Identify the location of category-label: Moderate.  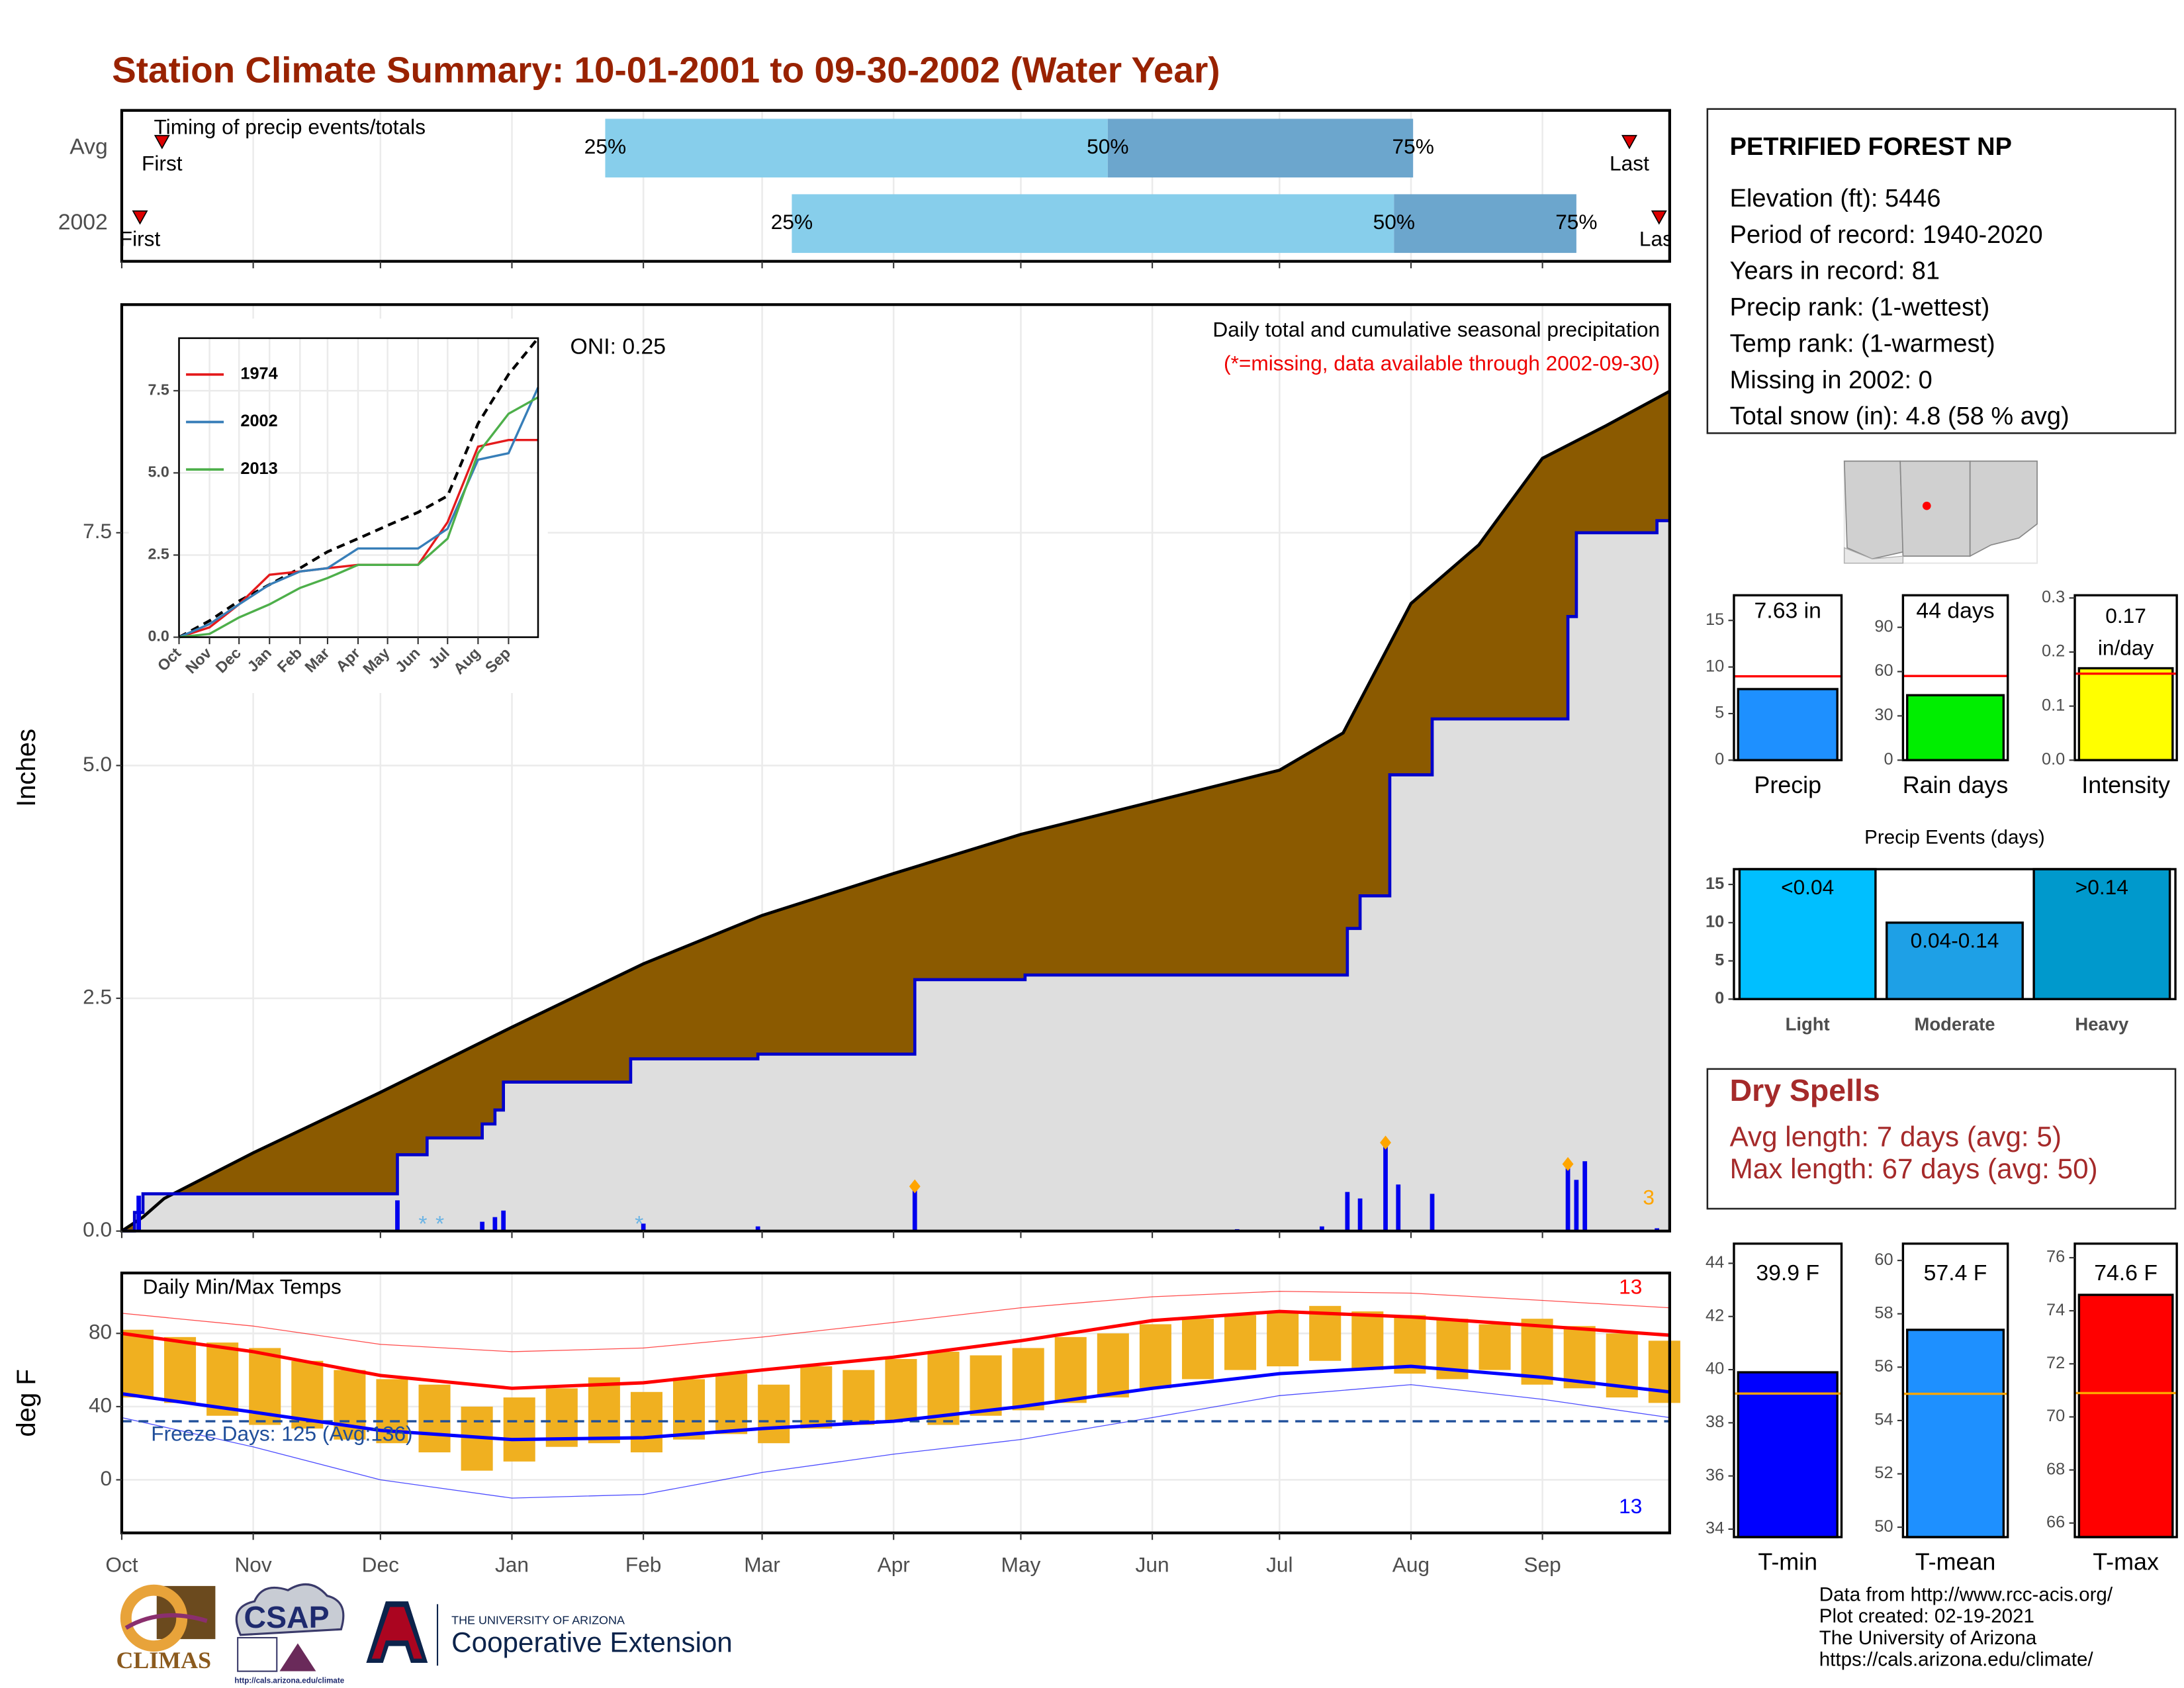
(1955, 1024).